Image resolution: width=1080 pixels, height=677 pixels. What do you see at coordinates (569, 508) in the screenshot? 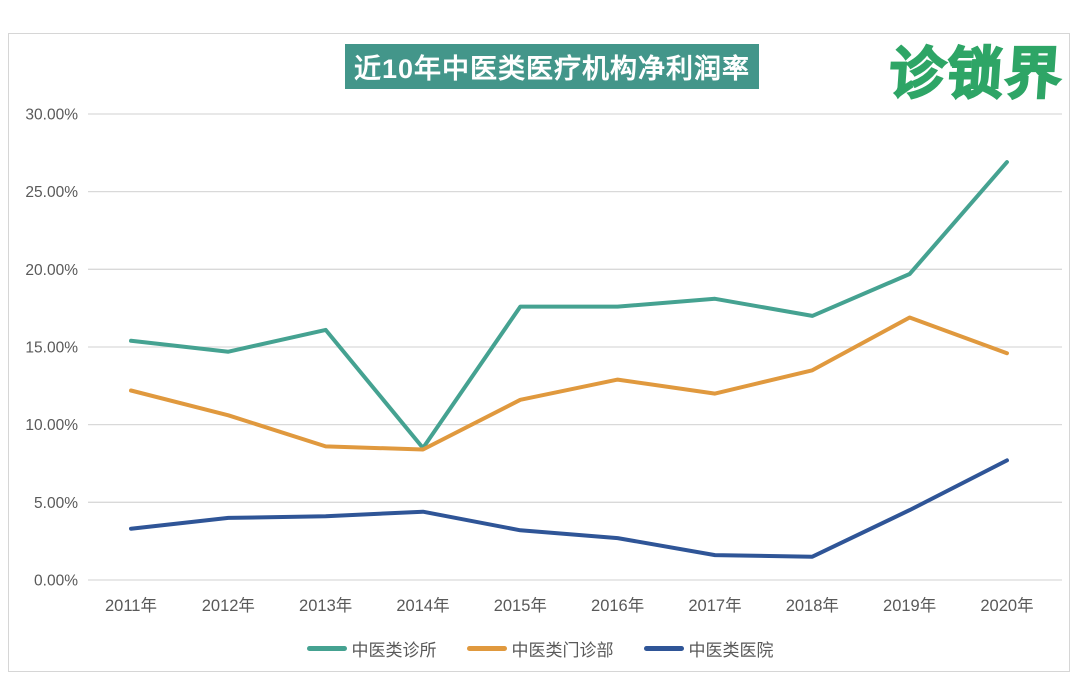
I see `series-line-中医类医院` at bounding box center [569, 508].